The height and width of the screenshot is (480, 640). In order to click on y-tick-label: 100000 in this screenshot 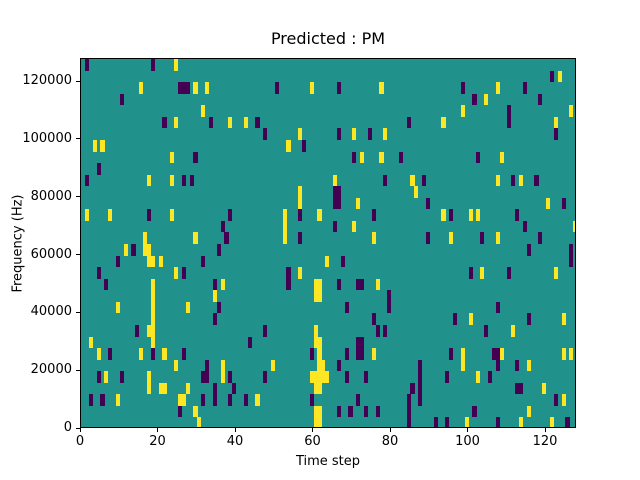, I will do `click(47, 138)`.